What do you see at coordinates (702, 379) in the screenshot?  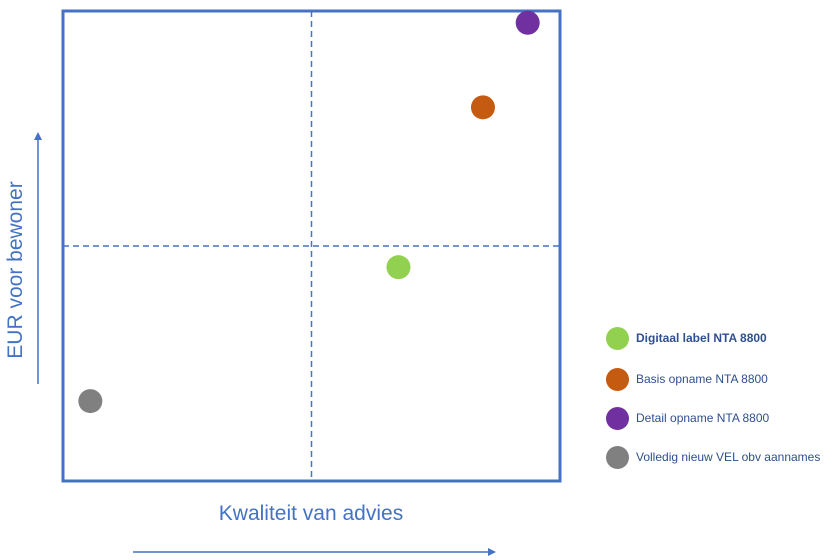 I see `legend-label: Basis opname NTA 8800` at bounding box center [702, 379].